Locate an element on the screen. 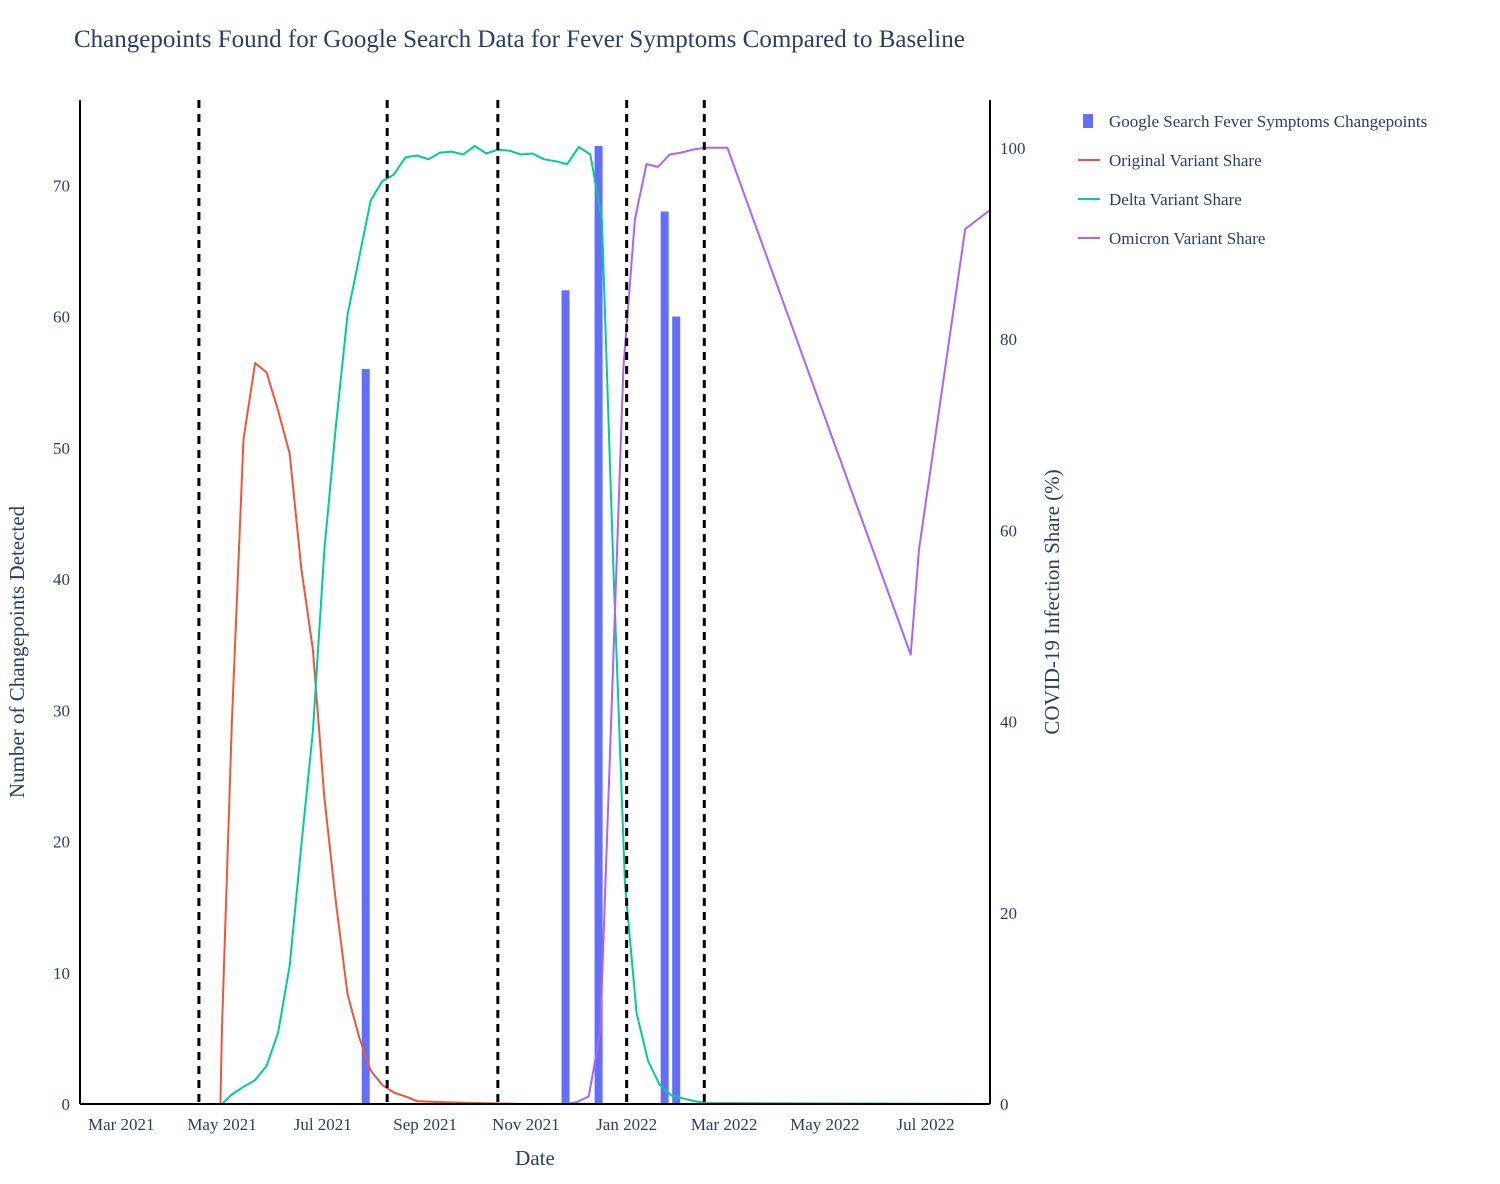  x-tick-label: Mar 2021 is located at coordinates (121, 1124).